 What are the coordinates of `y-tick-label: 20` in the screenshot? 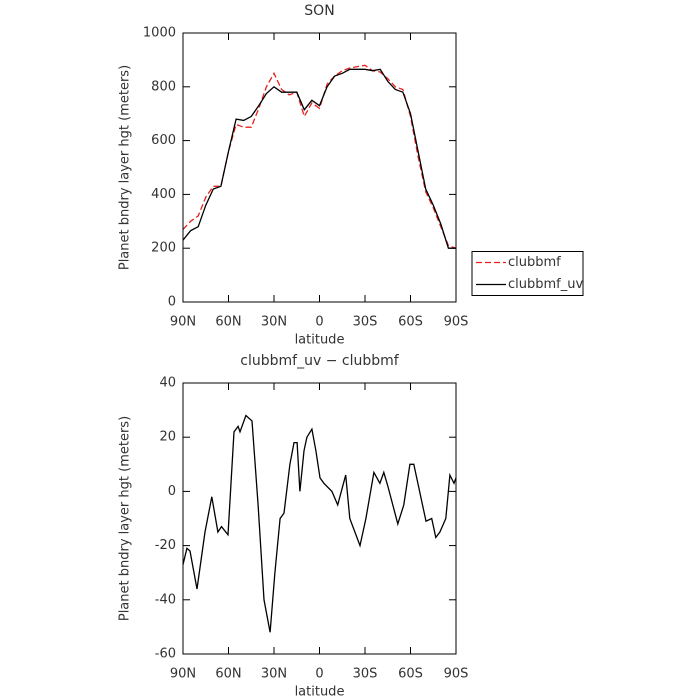 It's located at (167, 437).